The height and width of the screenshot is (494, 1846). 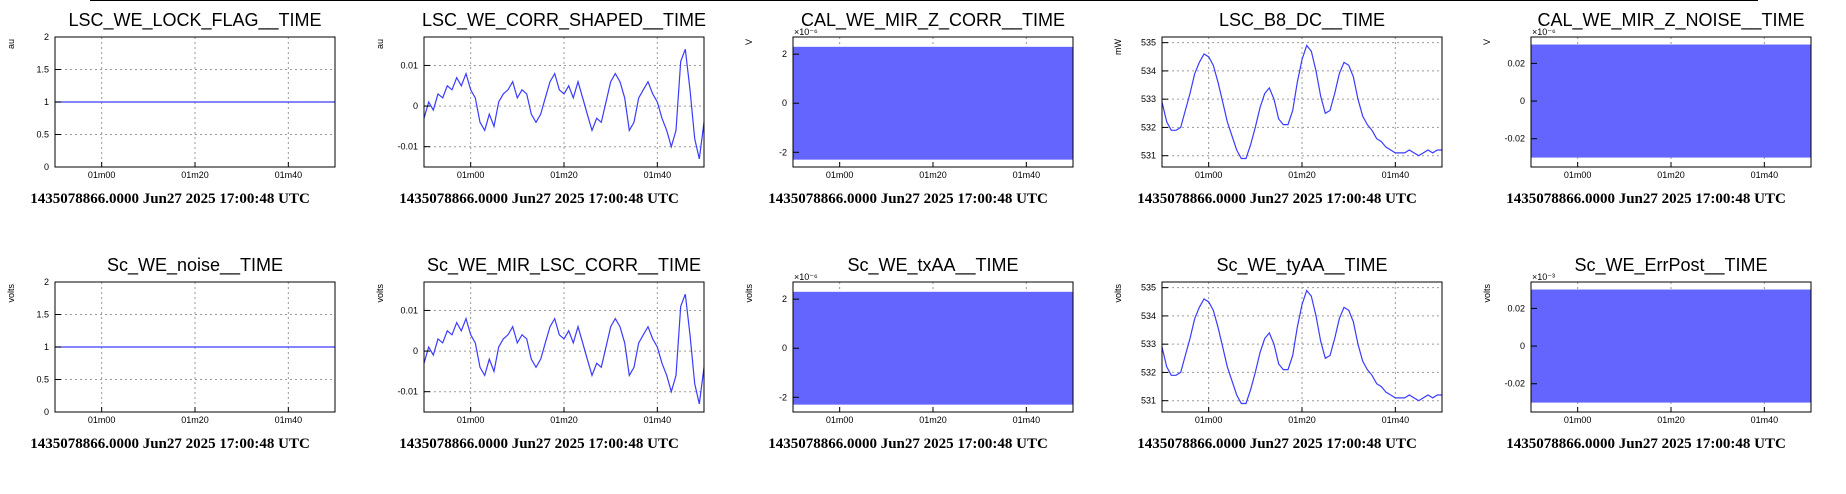 I want to click on chart-title: CAL_WE_MIR_Z_CORR__TIME, so click(x=933, y=20).